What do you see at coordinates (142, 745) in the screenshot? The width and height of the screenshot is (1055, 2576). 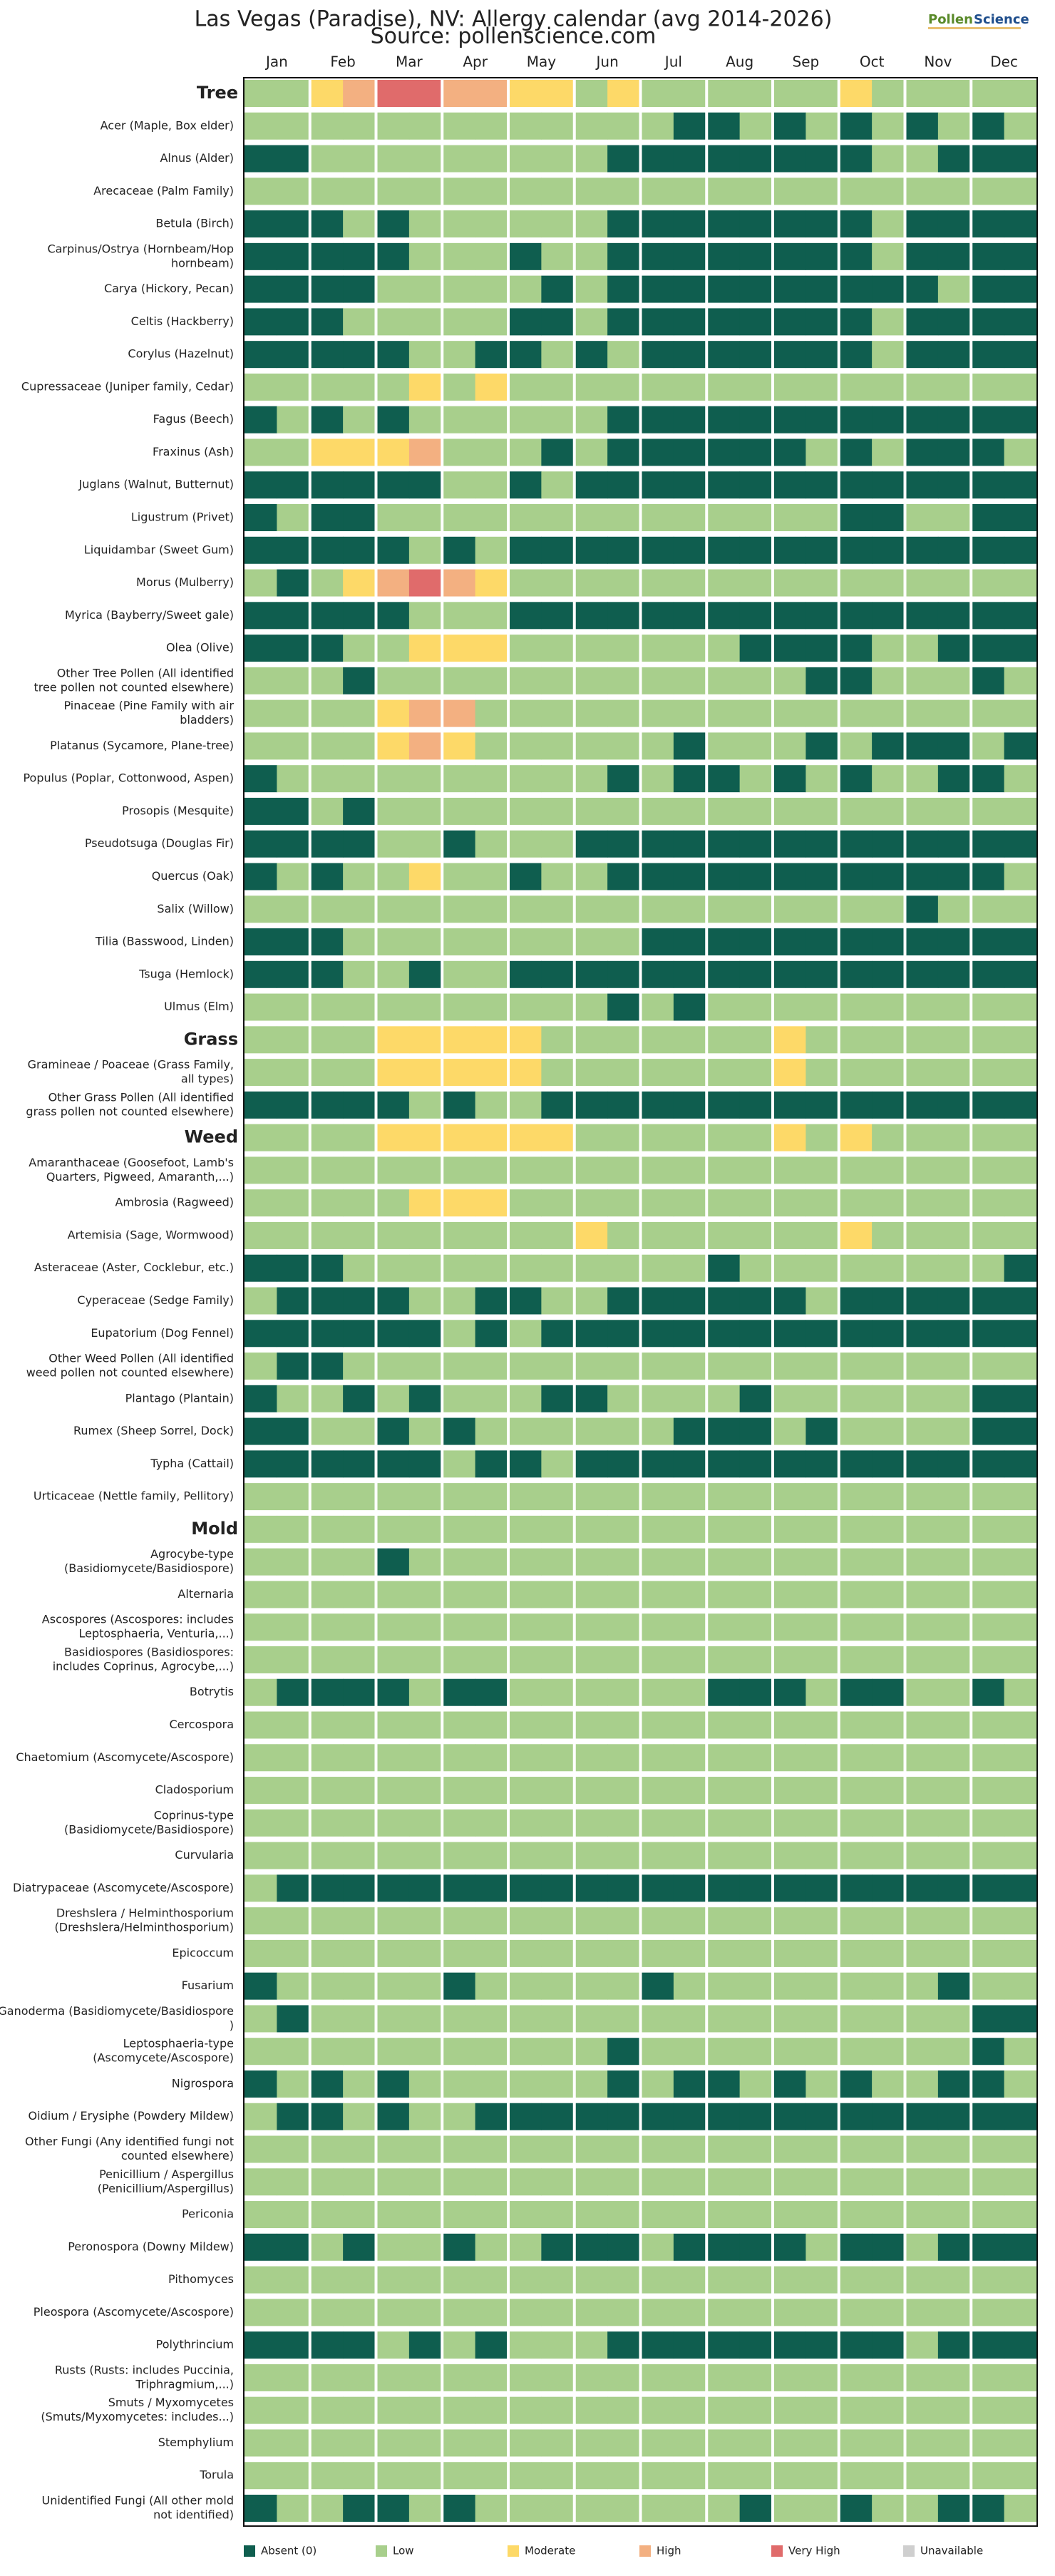 I see `row-label: Platanus (Sycamore, Plane-tree)` at bounding box center [142, 745].